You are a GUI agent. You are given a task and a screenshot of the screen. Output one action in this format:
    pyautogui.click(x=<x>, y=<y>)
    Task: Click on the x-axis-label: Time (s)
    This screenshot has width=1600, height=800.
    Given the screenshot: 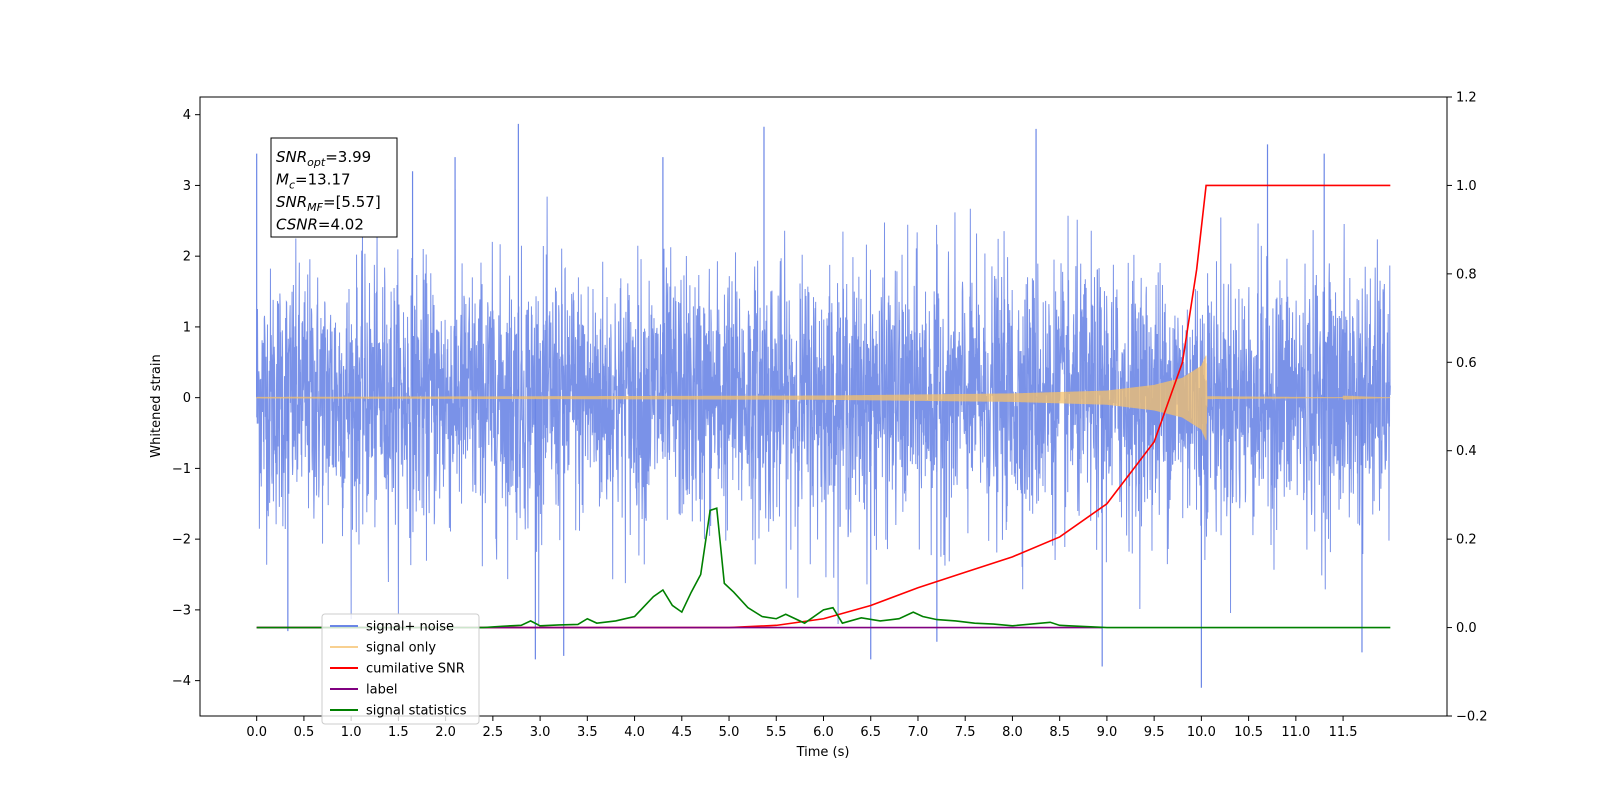 What is the action you would take?
    pyautogui.click(x=823, y=752)
    